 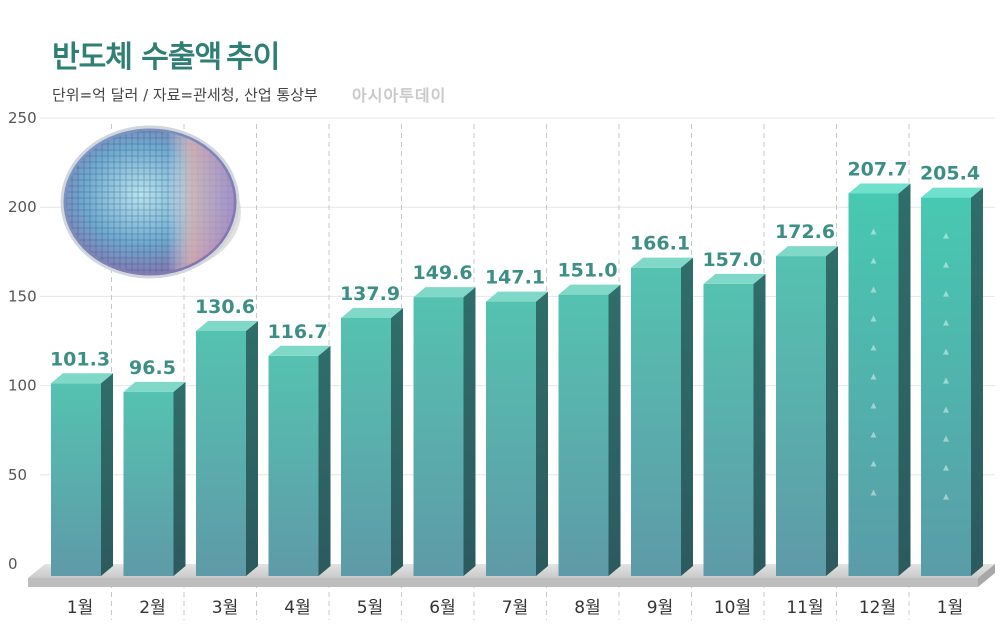 What do you see at coordinates (13, 564) in the screenshot?
I see `y-tick-label: 0` at bounding box center [13, 564].